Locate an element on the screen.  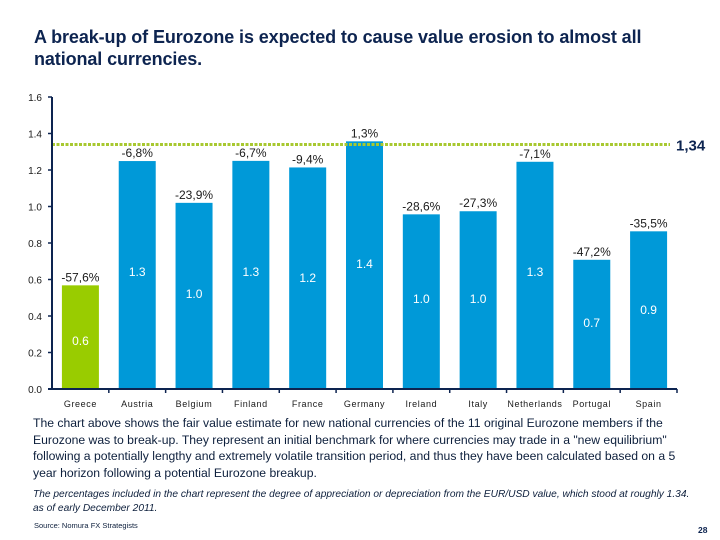
bar-france is located at coordinates (308, 278).